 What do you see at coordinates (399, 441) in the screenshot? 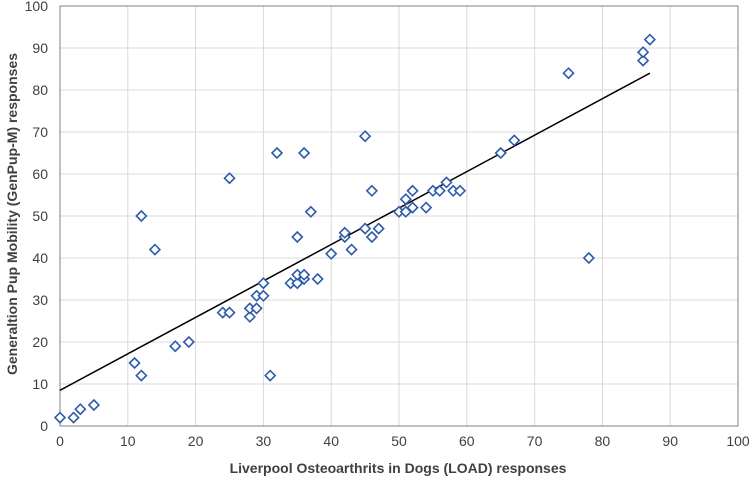
I see `x-tick-label: 50` at bounding box center [399, 441].